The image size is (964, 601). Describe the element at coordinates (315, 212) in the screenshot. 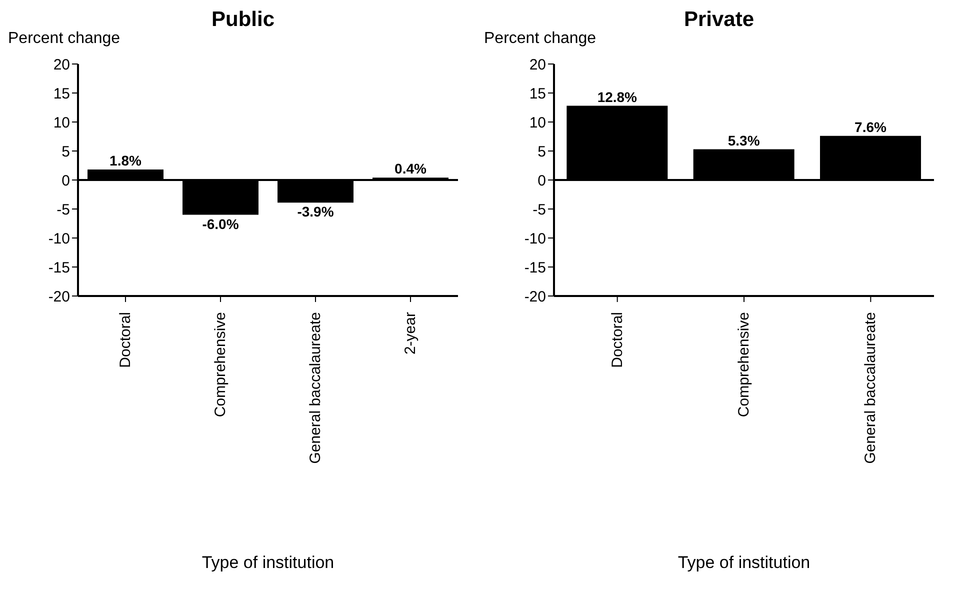

I see `data-label: -3.9%` at that location.